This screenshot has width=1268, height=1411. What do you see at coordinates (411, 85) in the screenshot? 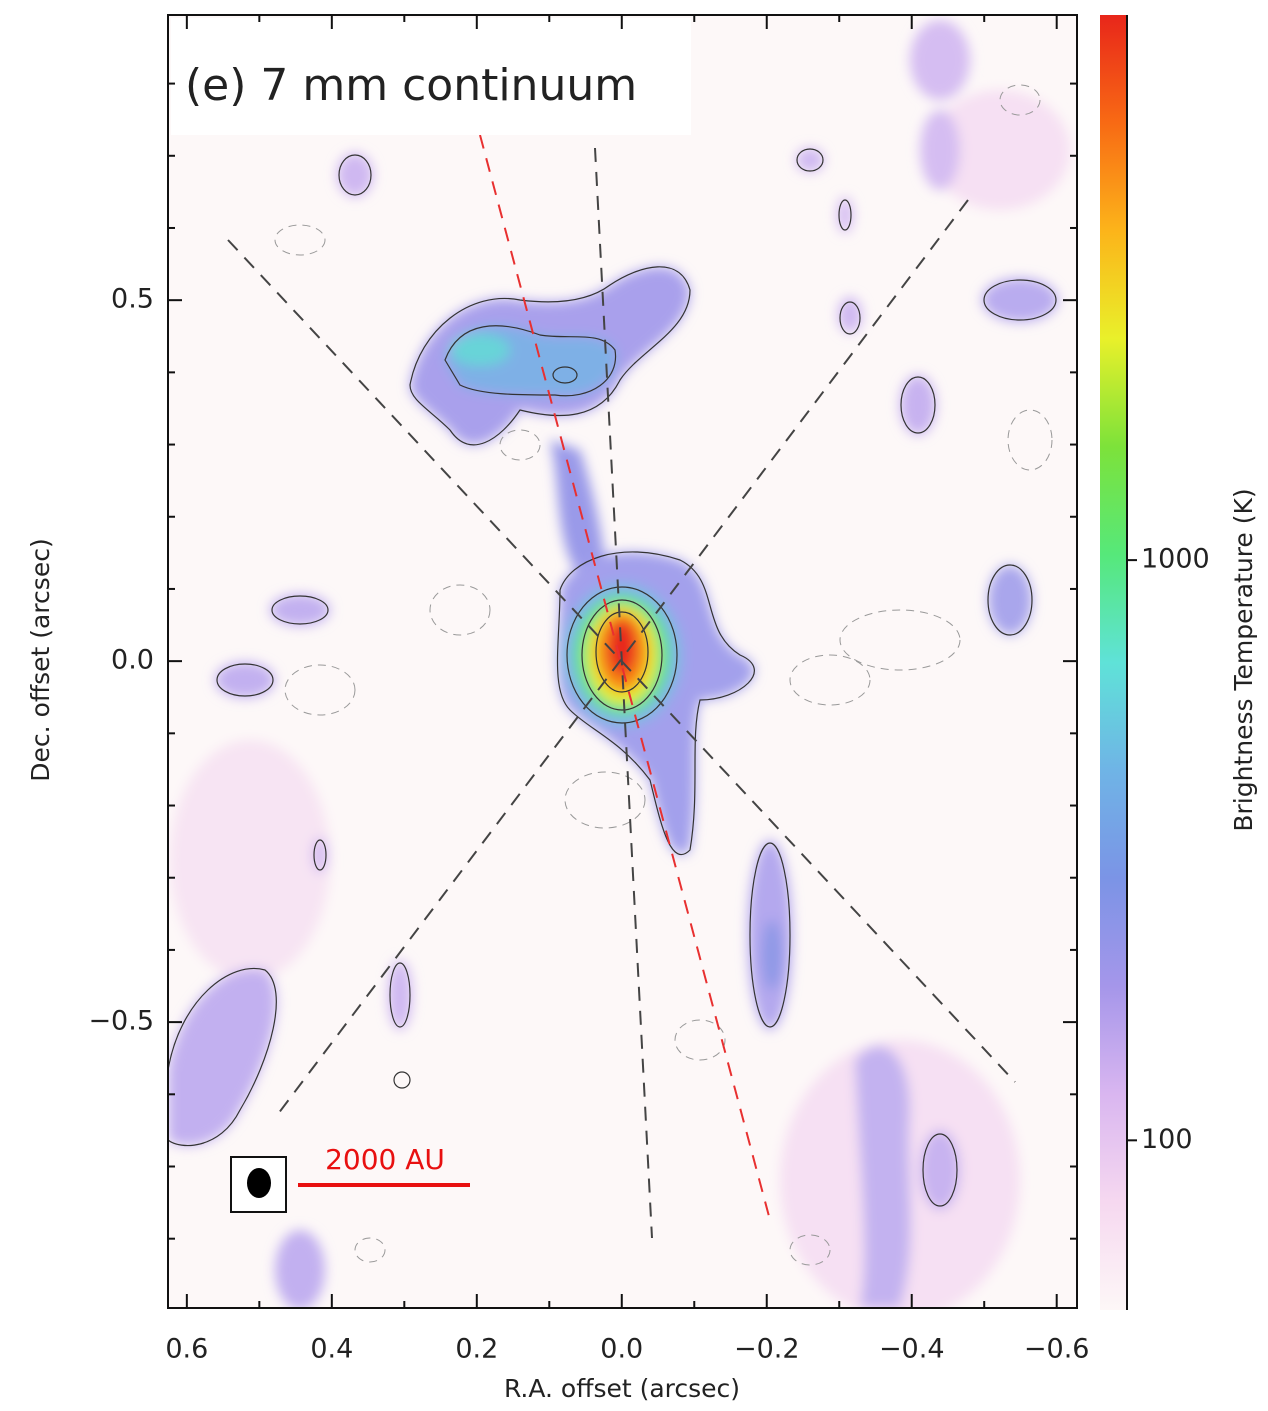
I see `chart-title: (e) 7 mm continuum` at bounding box center [411, 85].